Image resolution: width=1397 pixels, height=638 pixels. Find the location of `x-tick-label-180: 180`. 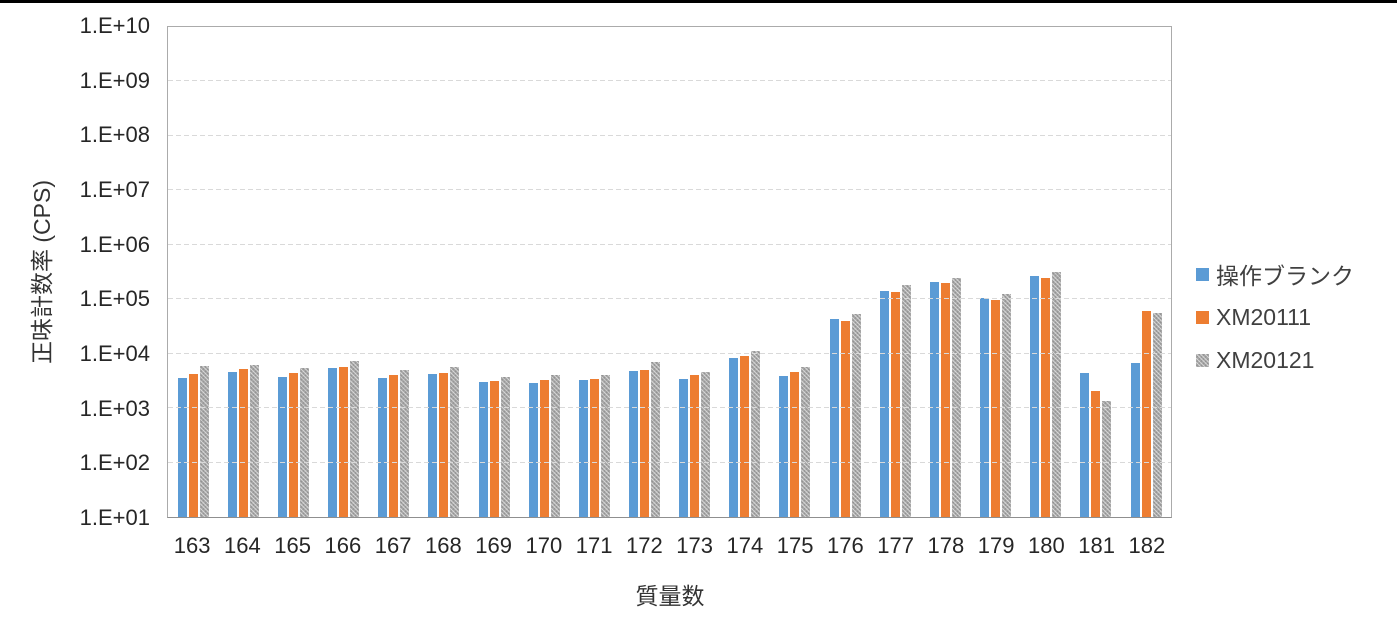

x-tick-label-180: 180 is located at coordinates (1046, 545).